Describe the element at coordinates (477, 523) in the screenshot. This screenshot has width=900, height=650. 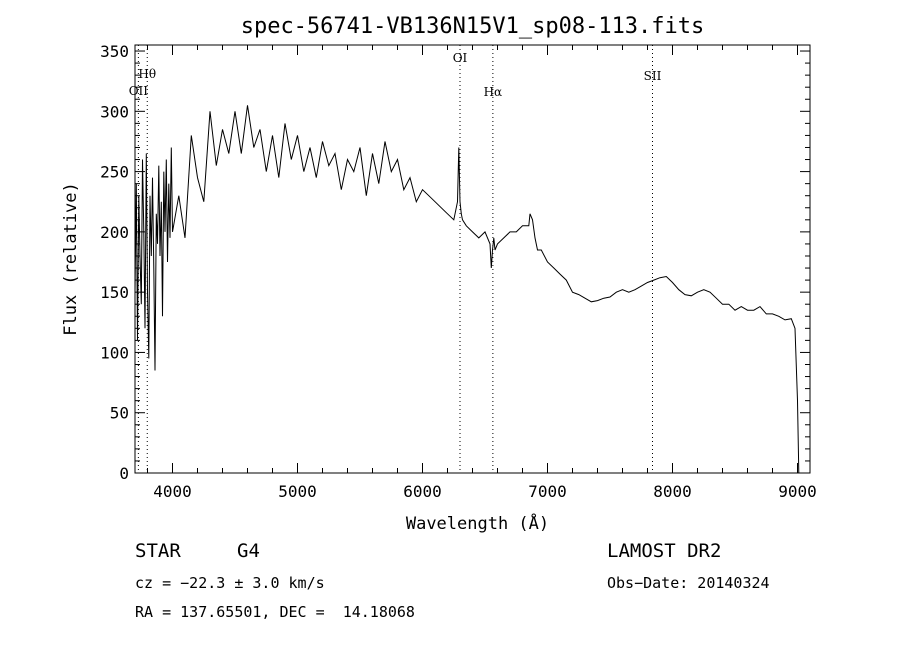
I see `x-axis-label: Wavelength (Å)` at that location.